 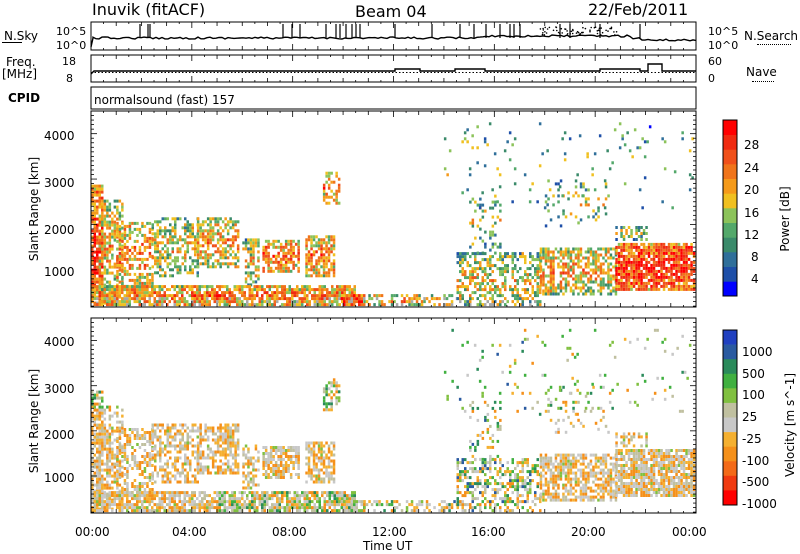 What do you see at coordinates (585, 28) in the screenshot?
I see `nsearch-point` at bounding box center [585, 28].